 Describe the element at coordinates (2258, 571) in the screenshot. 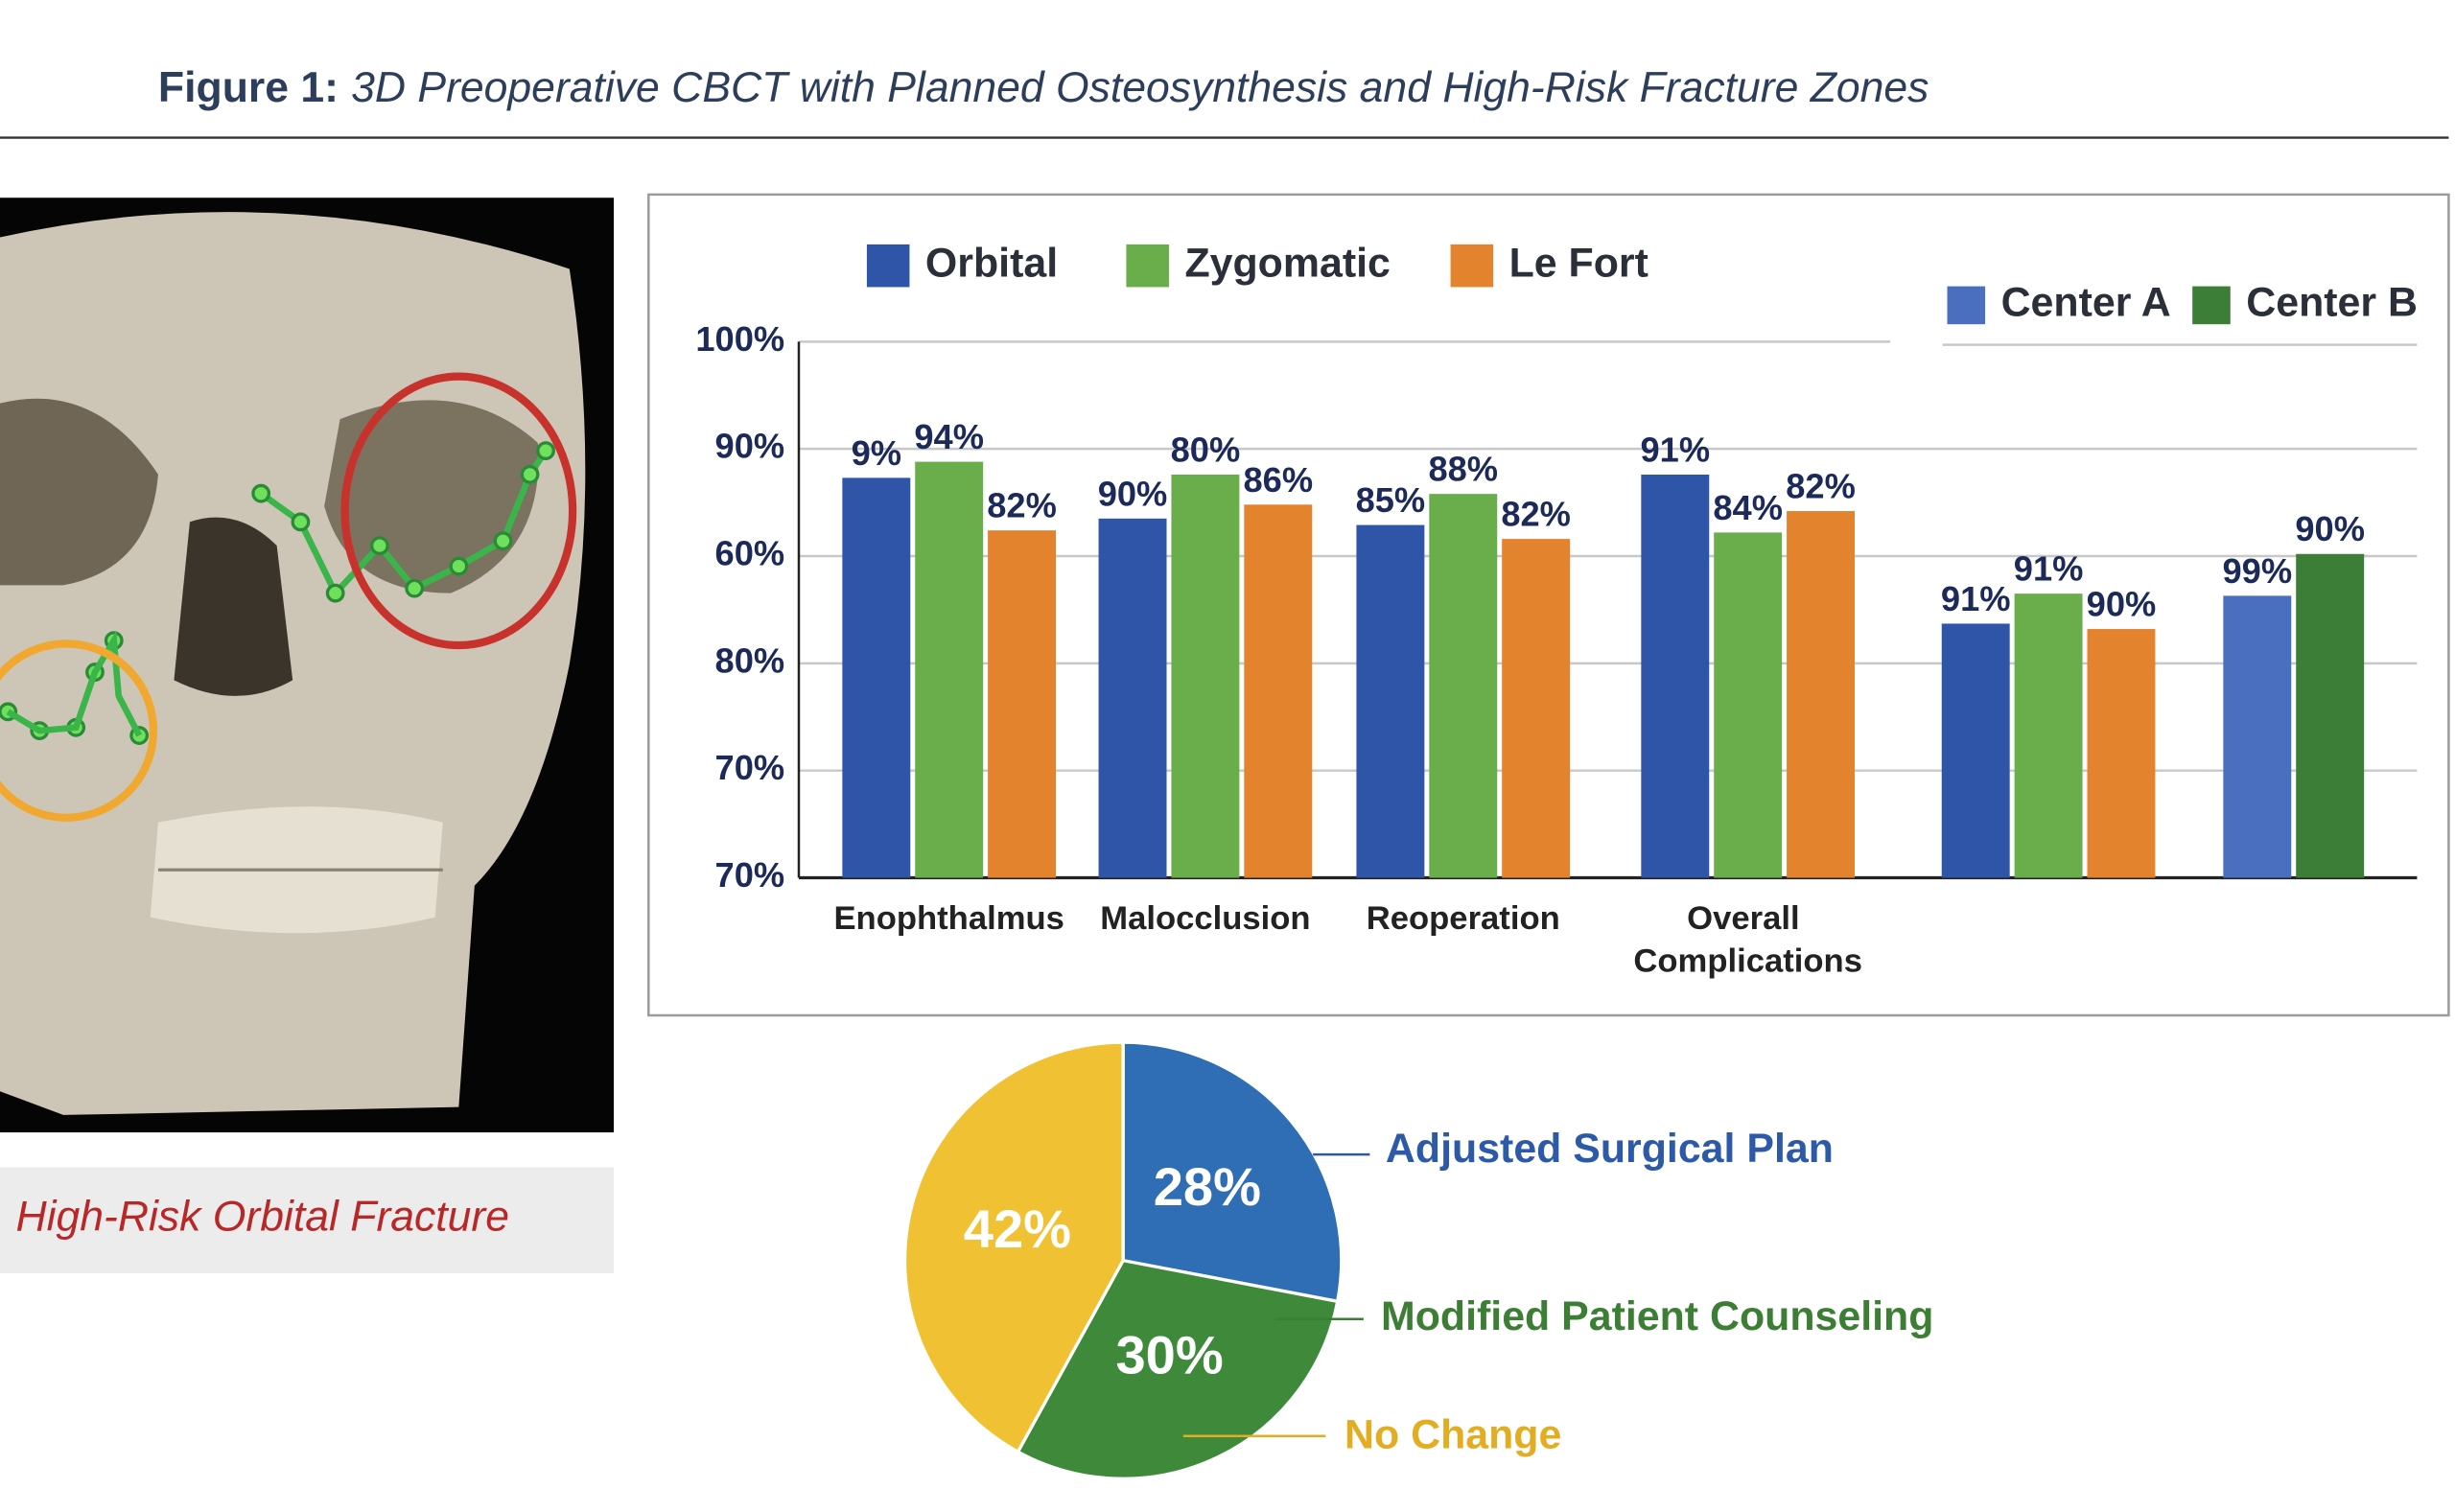

I see `data-label: 99%` at that location.